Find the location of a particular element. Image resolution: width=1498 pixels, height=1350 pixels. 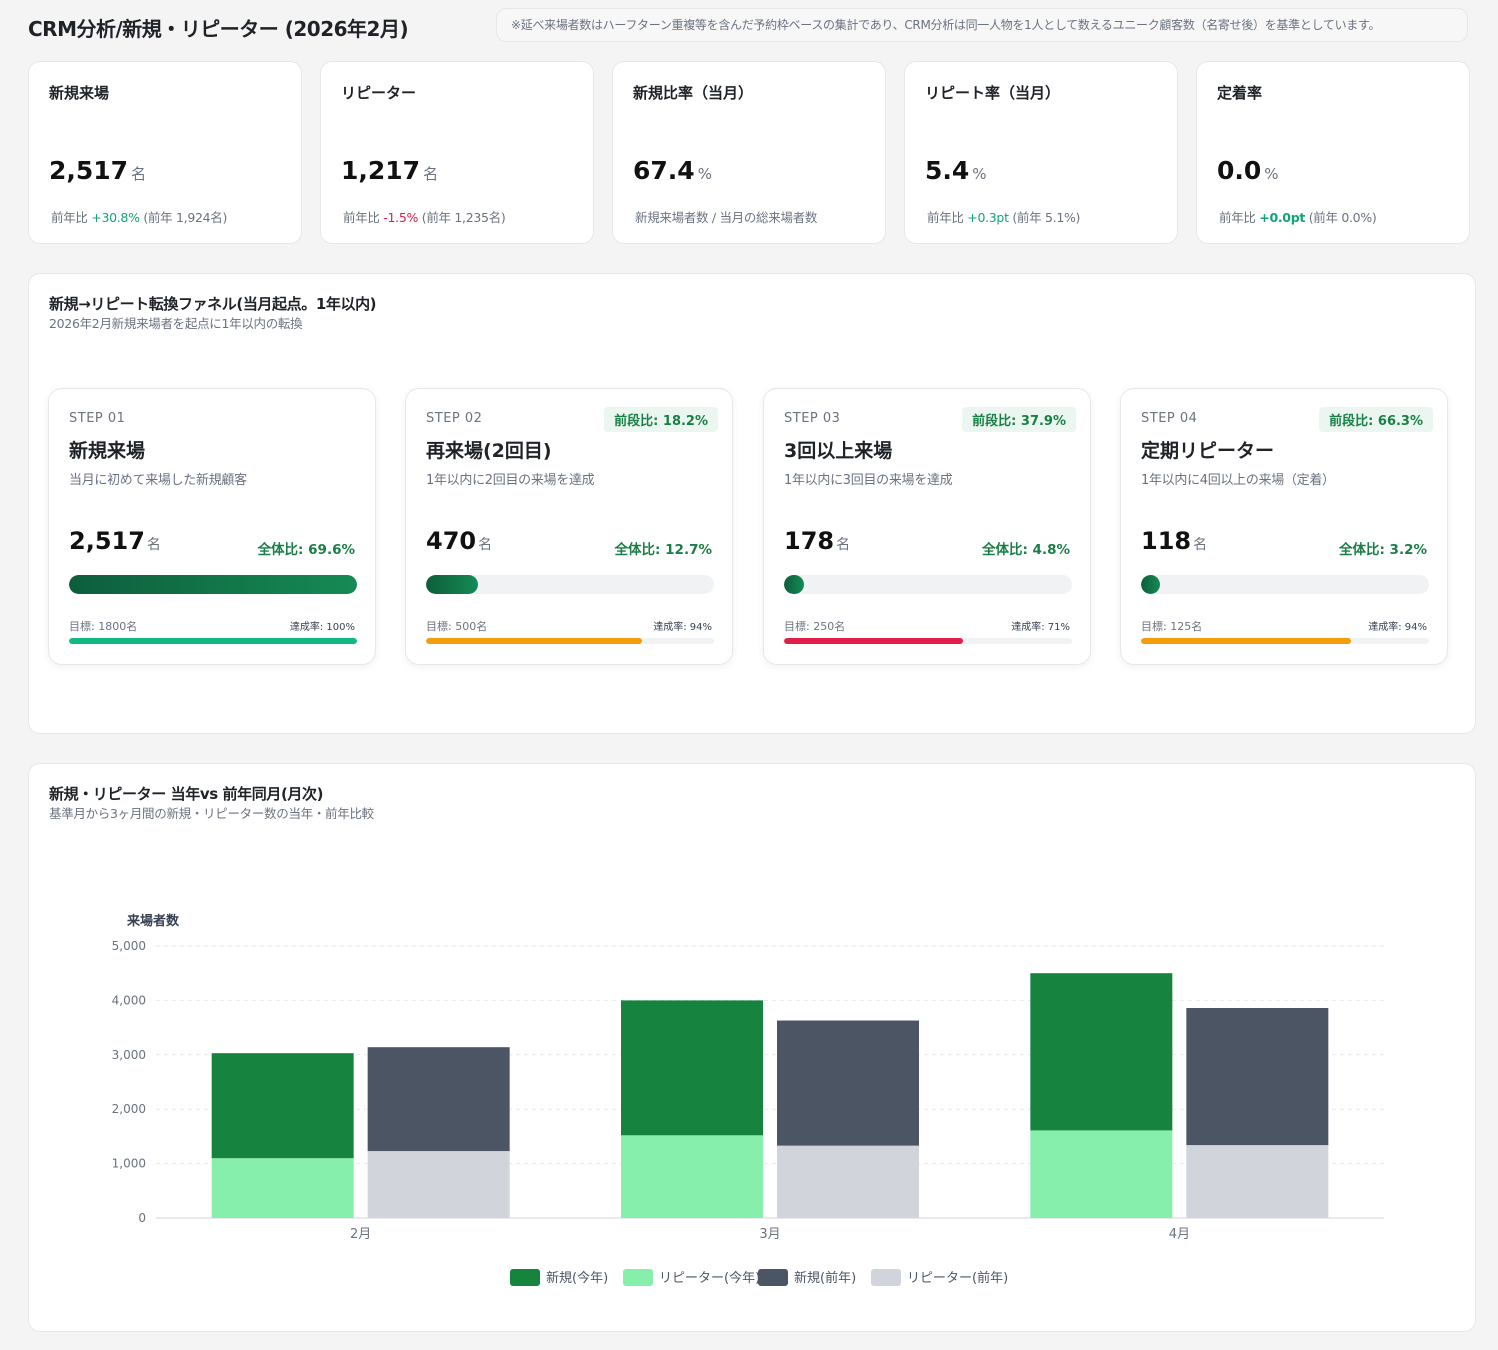

step-number: STEP 03 is located at coordinates (812, 418).